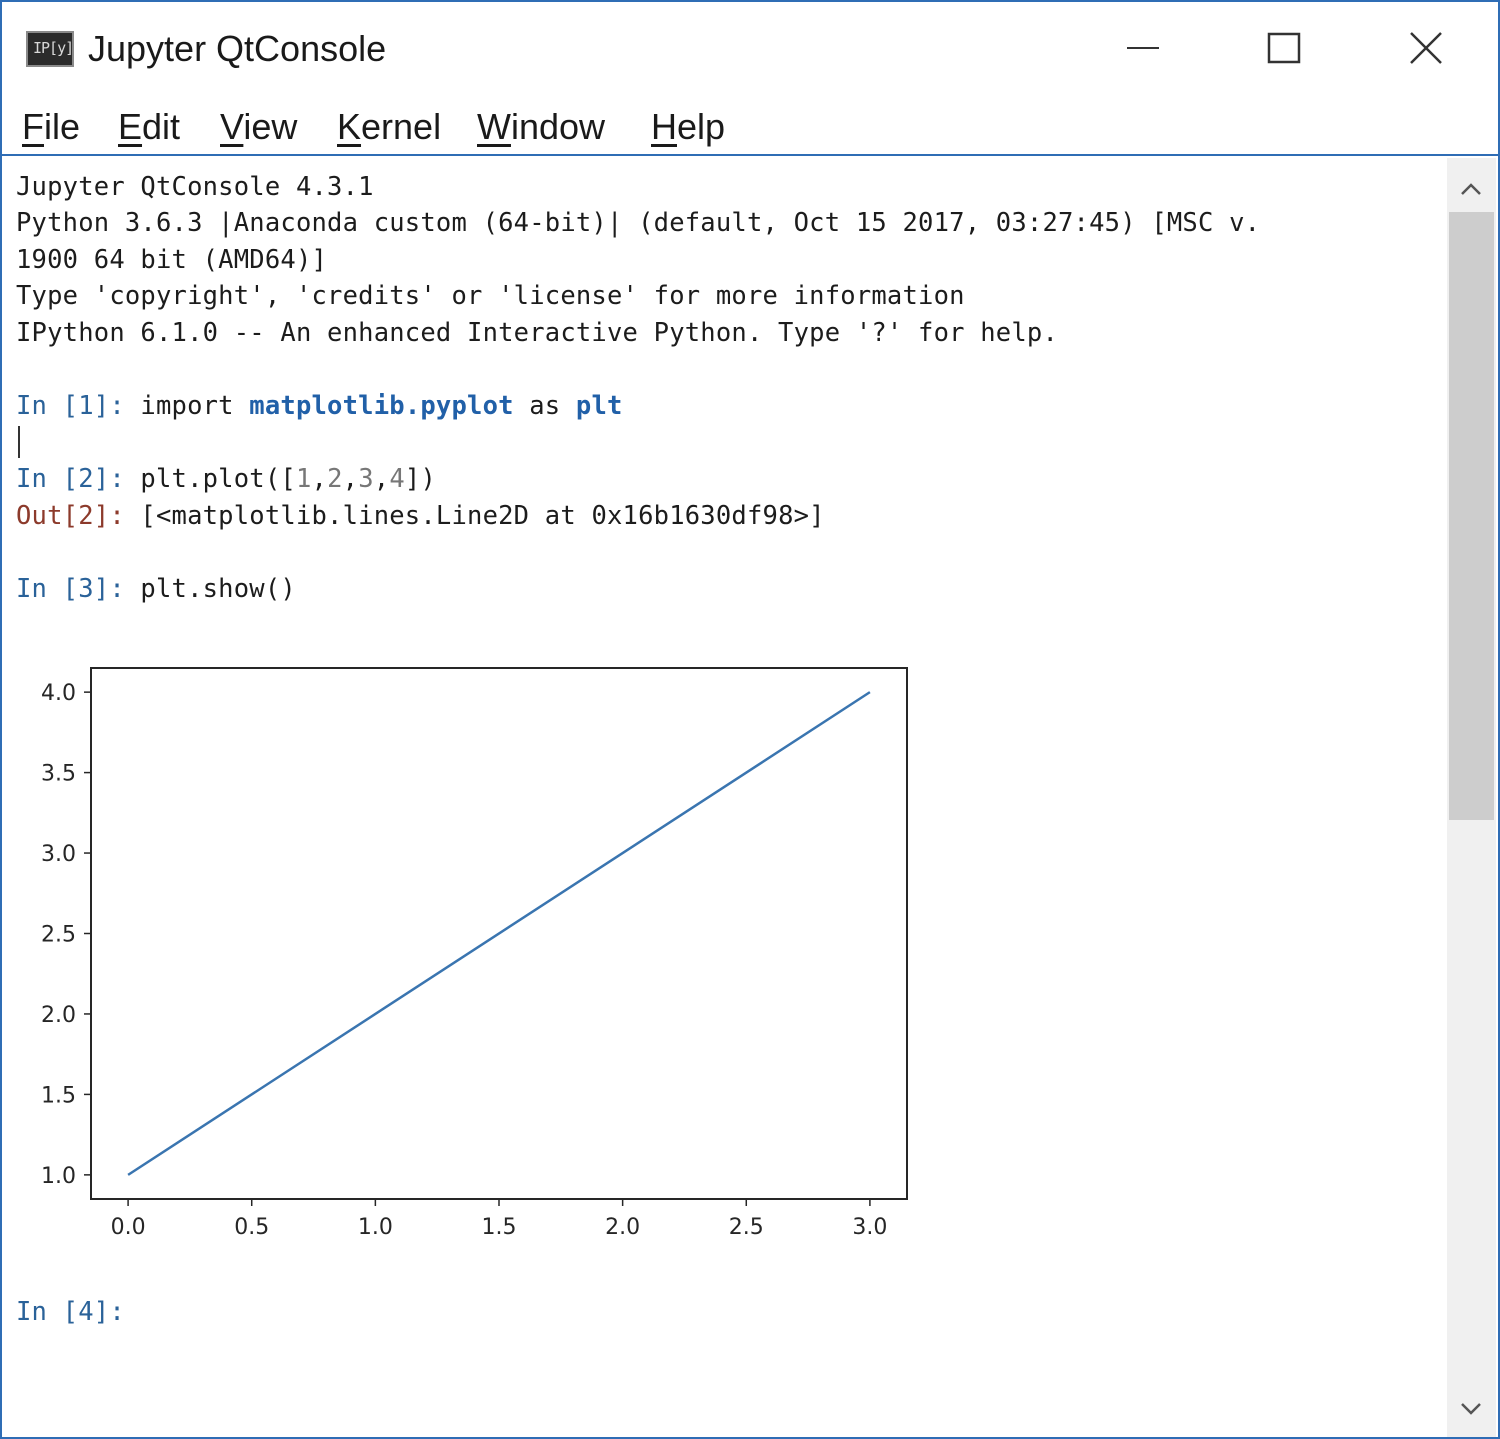 The width and height of the screenshot is (1500, 1439). I want to click on y-tick-label: 3.5, so click(58, 774).